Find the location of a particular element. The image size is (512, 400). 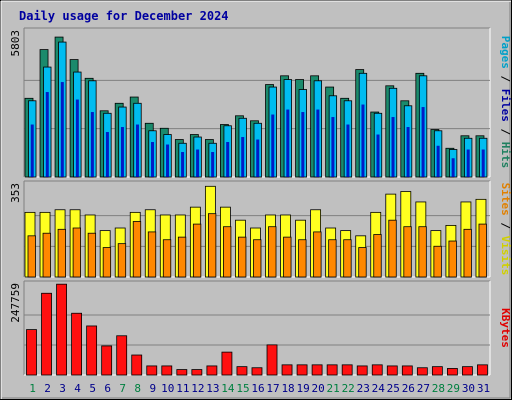

y-max-label: 353 is located at coordinates (15, 193).